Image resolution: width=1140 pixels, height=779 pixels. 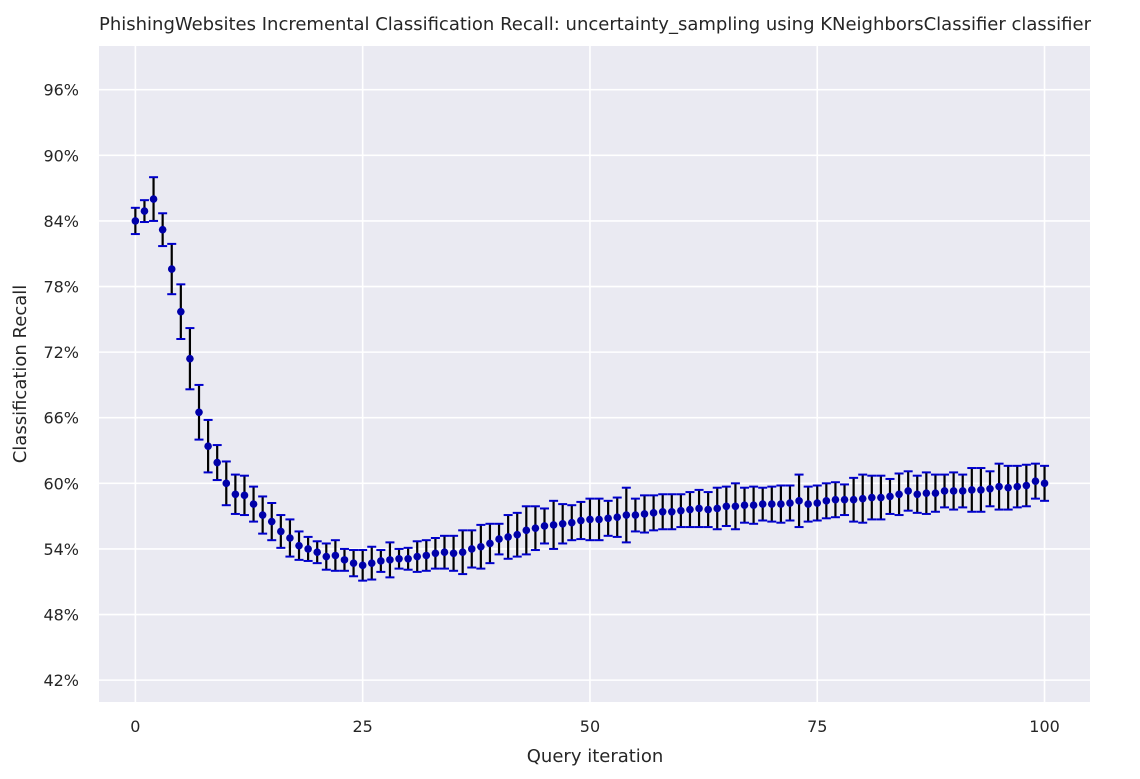 I want to click on y-tick-label: 48%, so click(x=61, y=615).